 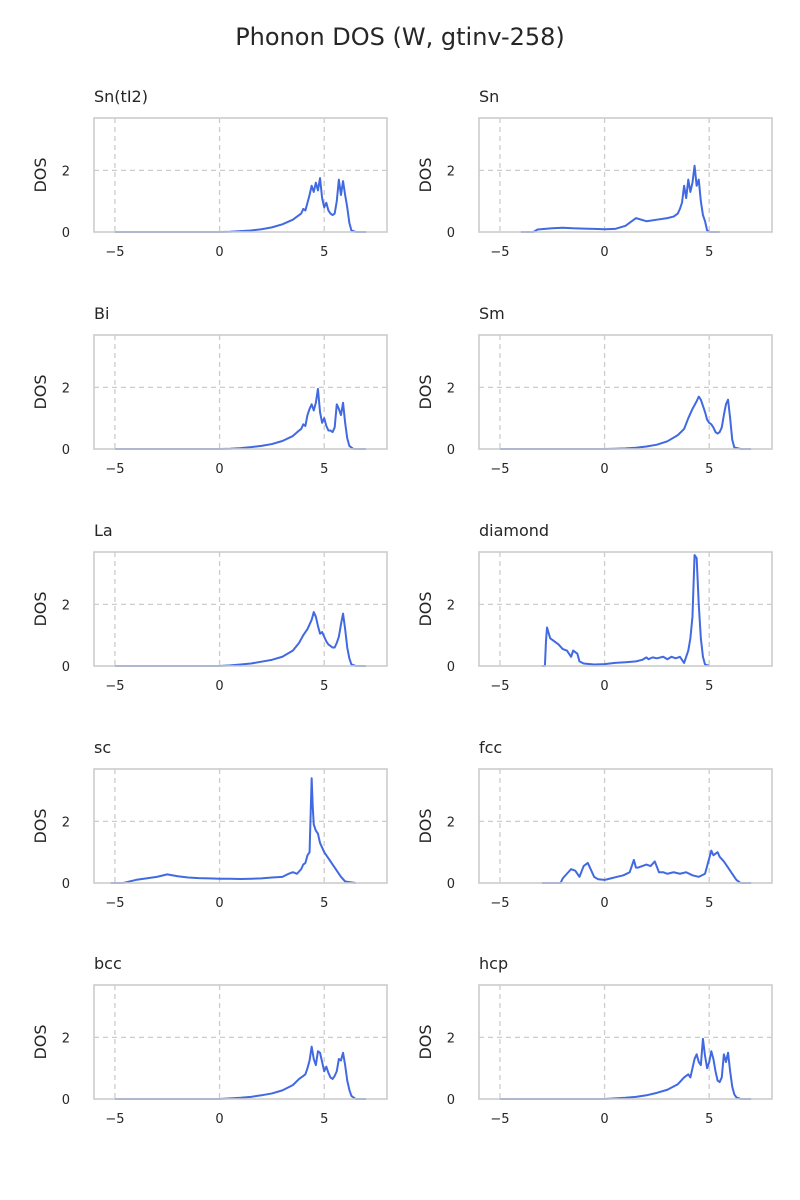 I want to click on panel-sc: −5 0 5 0 2 sc DOS, so click(x=209, y=824).